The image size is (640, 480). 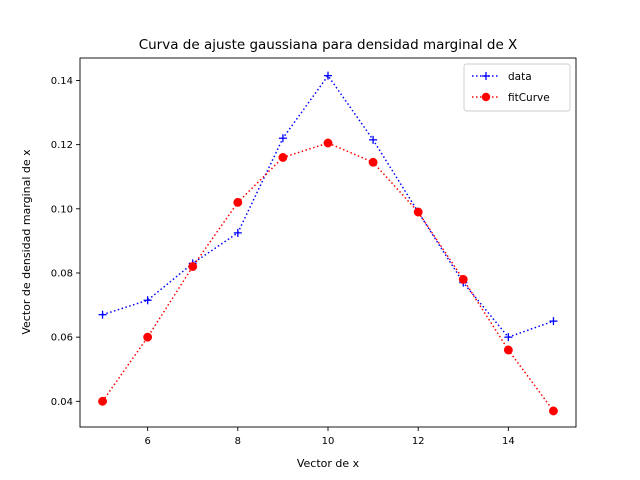 What do you see at coordinates (328, 441) in the screenshot?
I see `x-tick-label: 10` at bounding box center [328, 441].